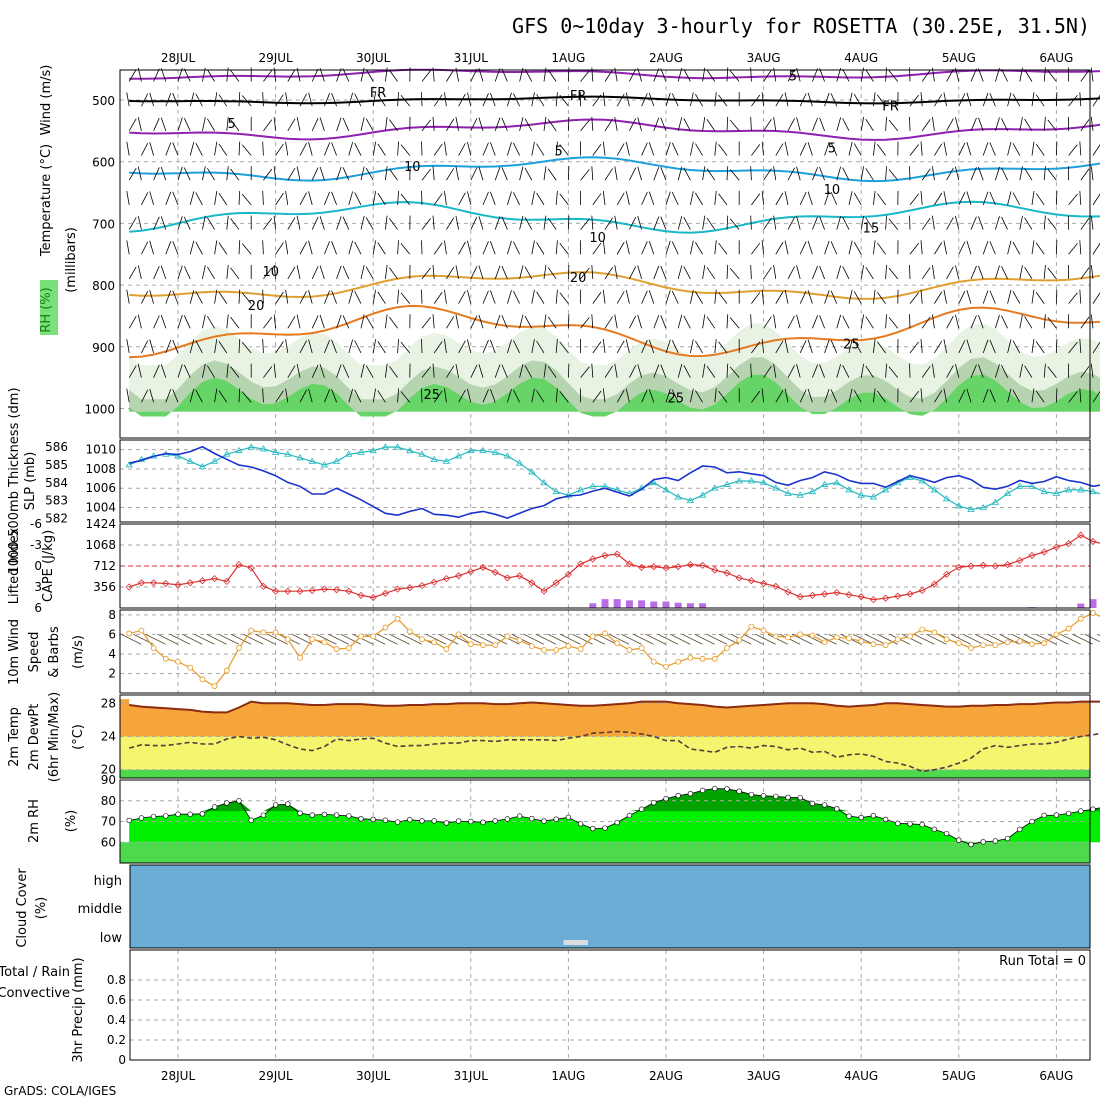 The height and width of the screenshot is (1100, 1100). Describe the element at coordinates (34, 737) in the screenshot. I see `temp-label-2: 2m DewPt` at that location.